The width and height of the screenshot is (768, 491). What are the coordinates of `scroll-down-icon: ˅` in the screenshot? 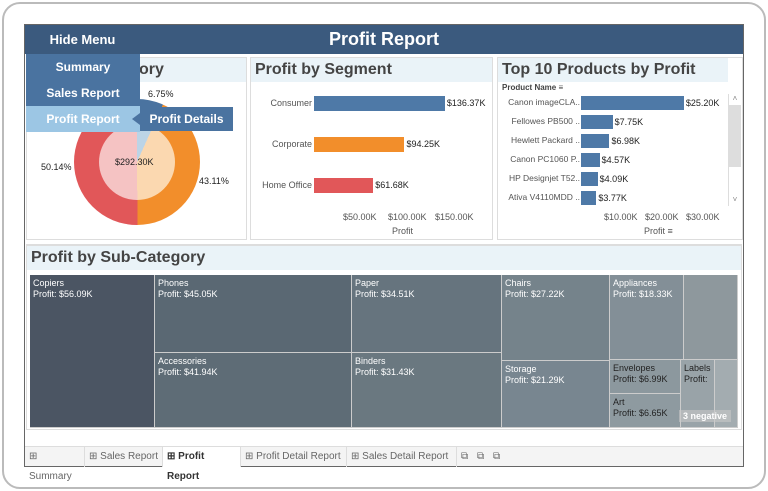 It's located at (735, 199).